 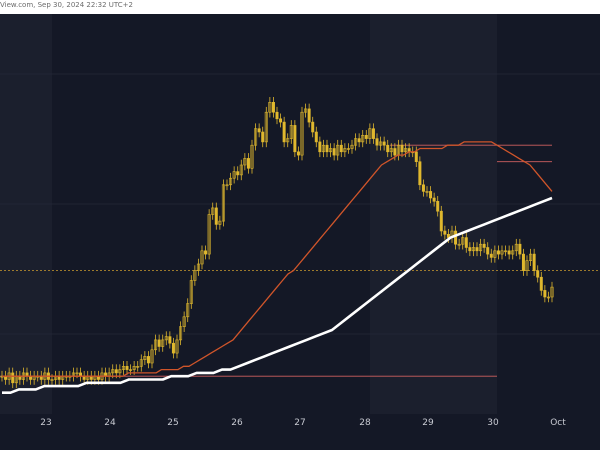 What do you see at coordinates (26, 214) in the screenshot?
I see `session-band` at bounding box center [26, 214].